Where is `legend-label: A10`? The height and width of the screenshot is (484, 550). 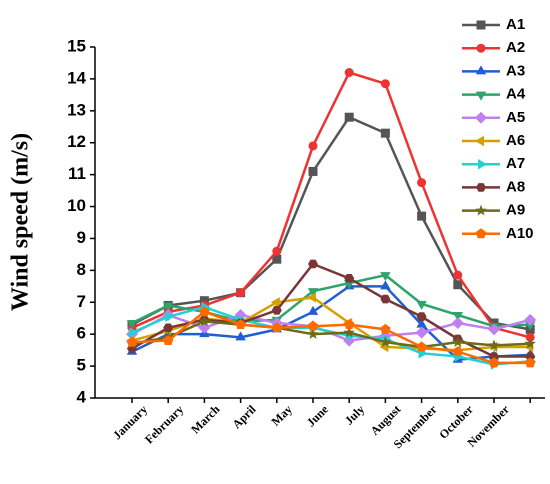
legend-label: A10 is located at coordinates (520, 233).